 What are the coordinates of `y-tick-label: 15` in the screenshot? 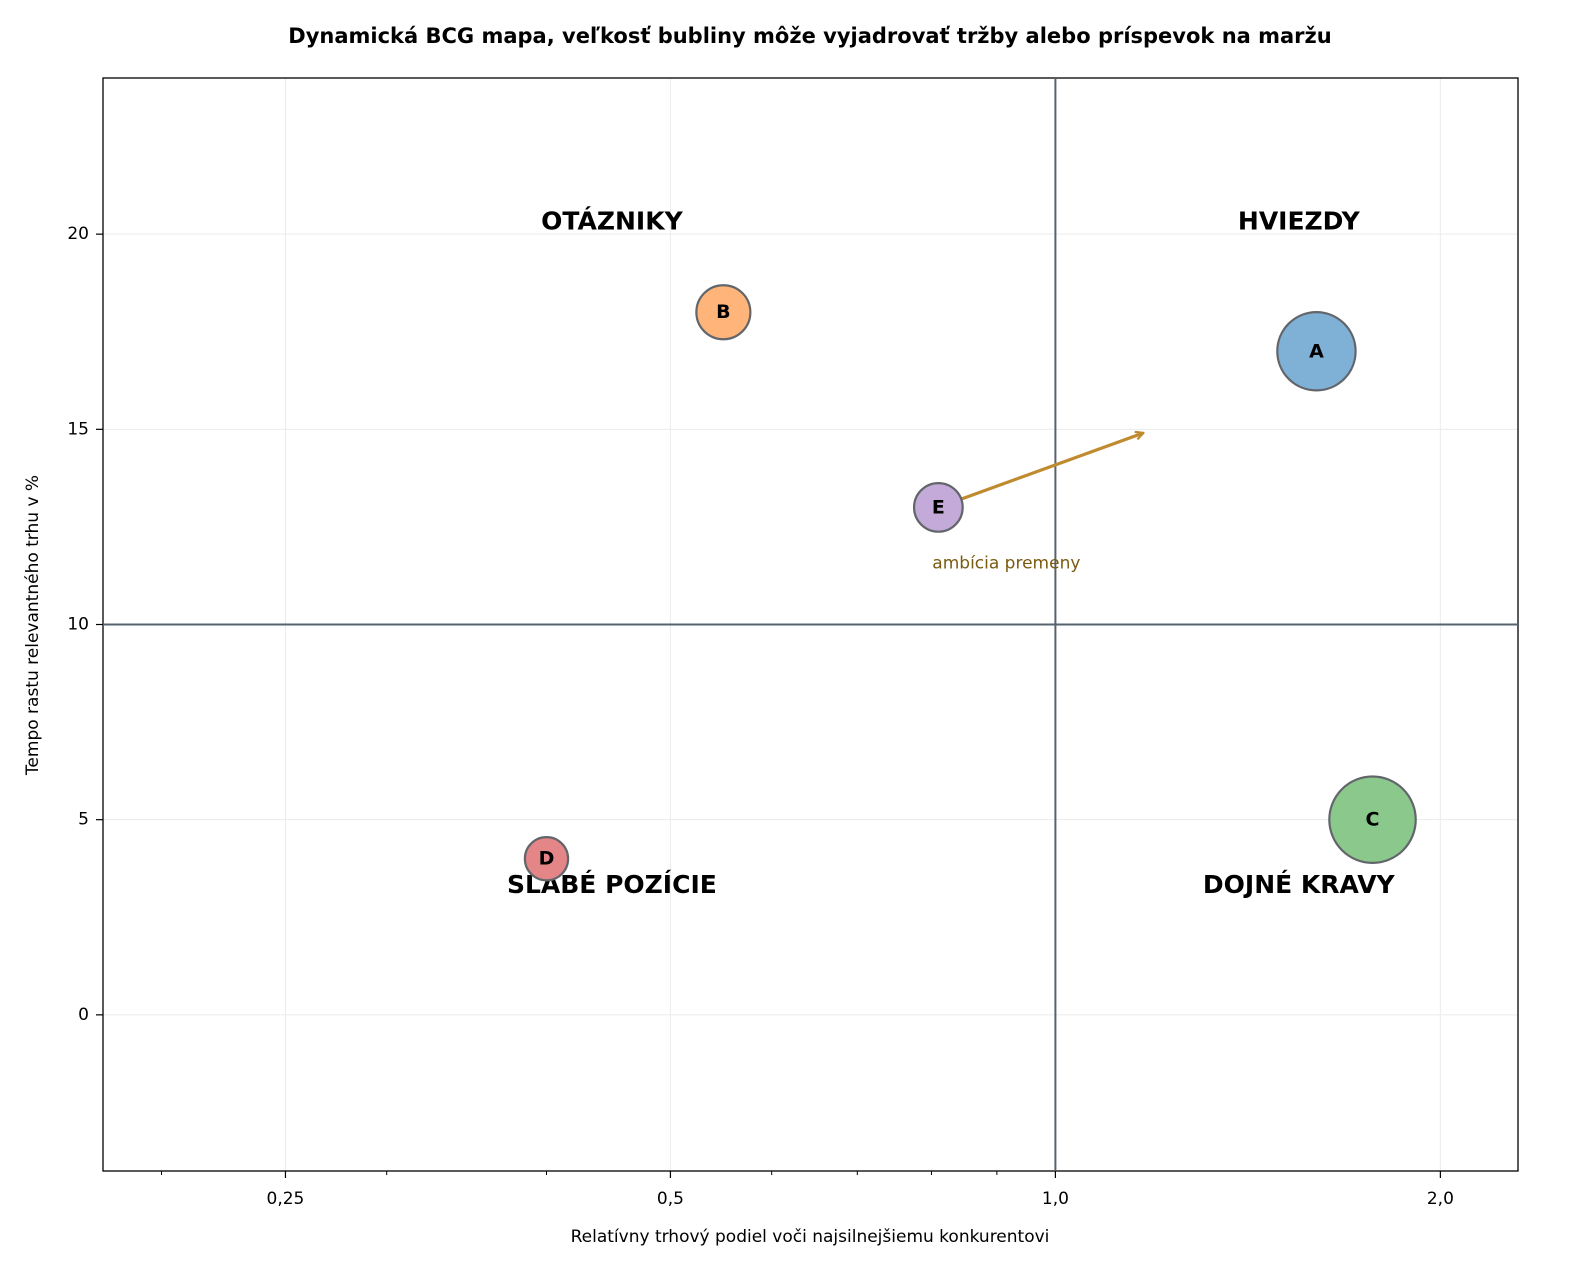 It's located at (78, 429).